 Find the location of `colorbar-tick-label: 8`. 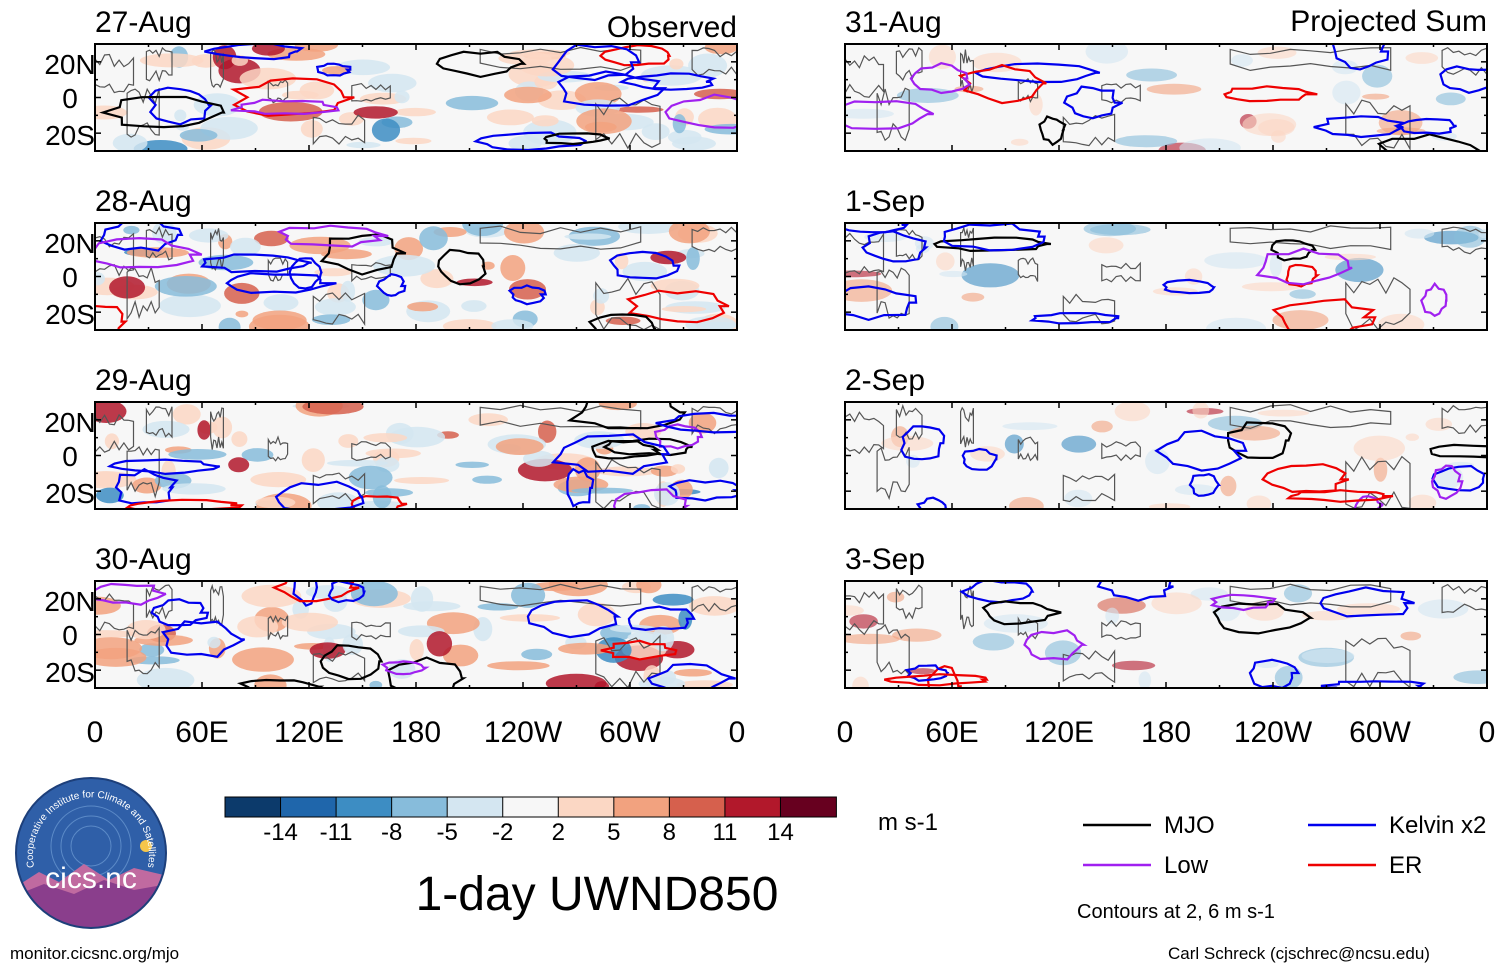

colorbar-tick-label: 8 is located at coordinates (669, 832).